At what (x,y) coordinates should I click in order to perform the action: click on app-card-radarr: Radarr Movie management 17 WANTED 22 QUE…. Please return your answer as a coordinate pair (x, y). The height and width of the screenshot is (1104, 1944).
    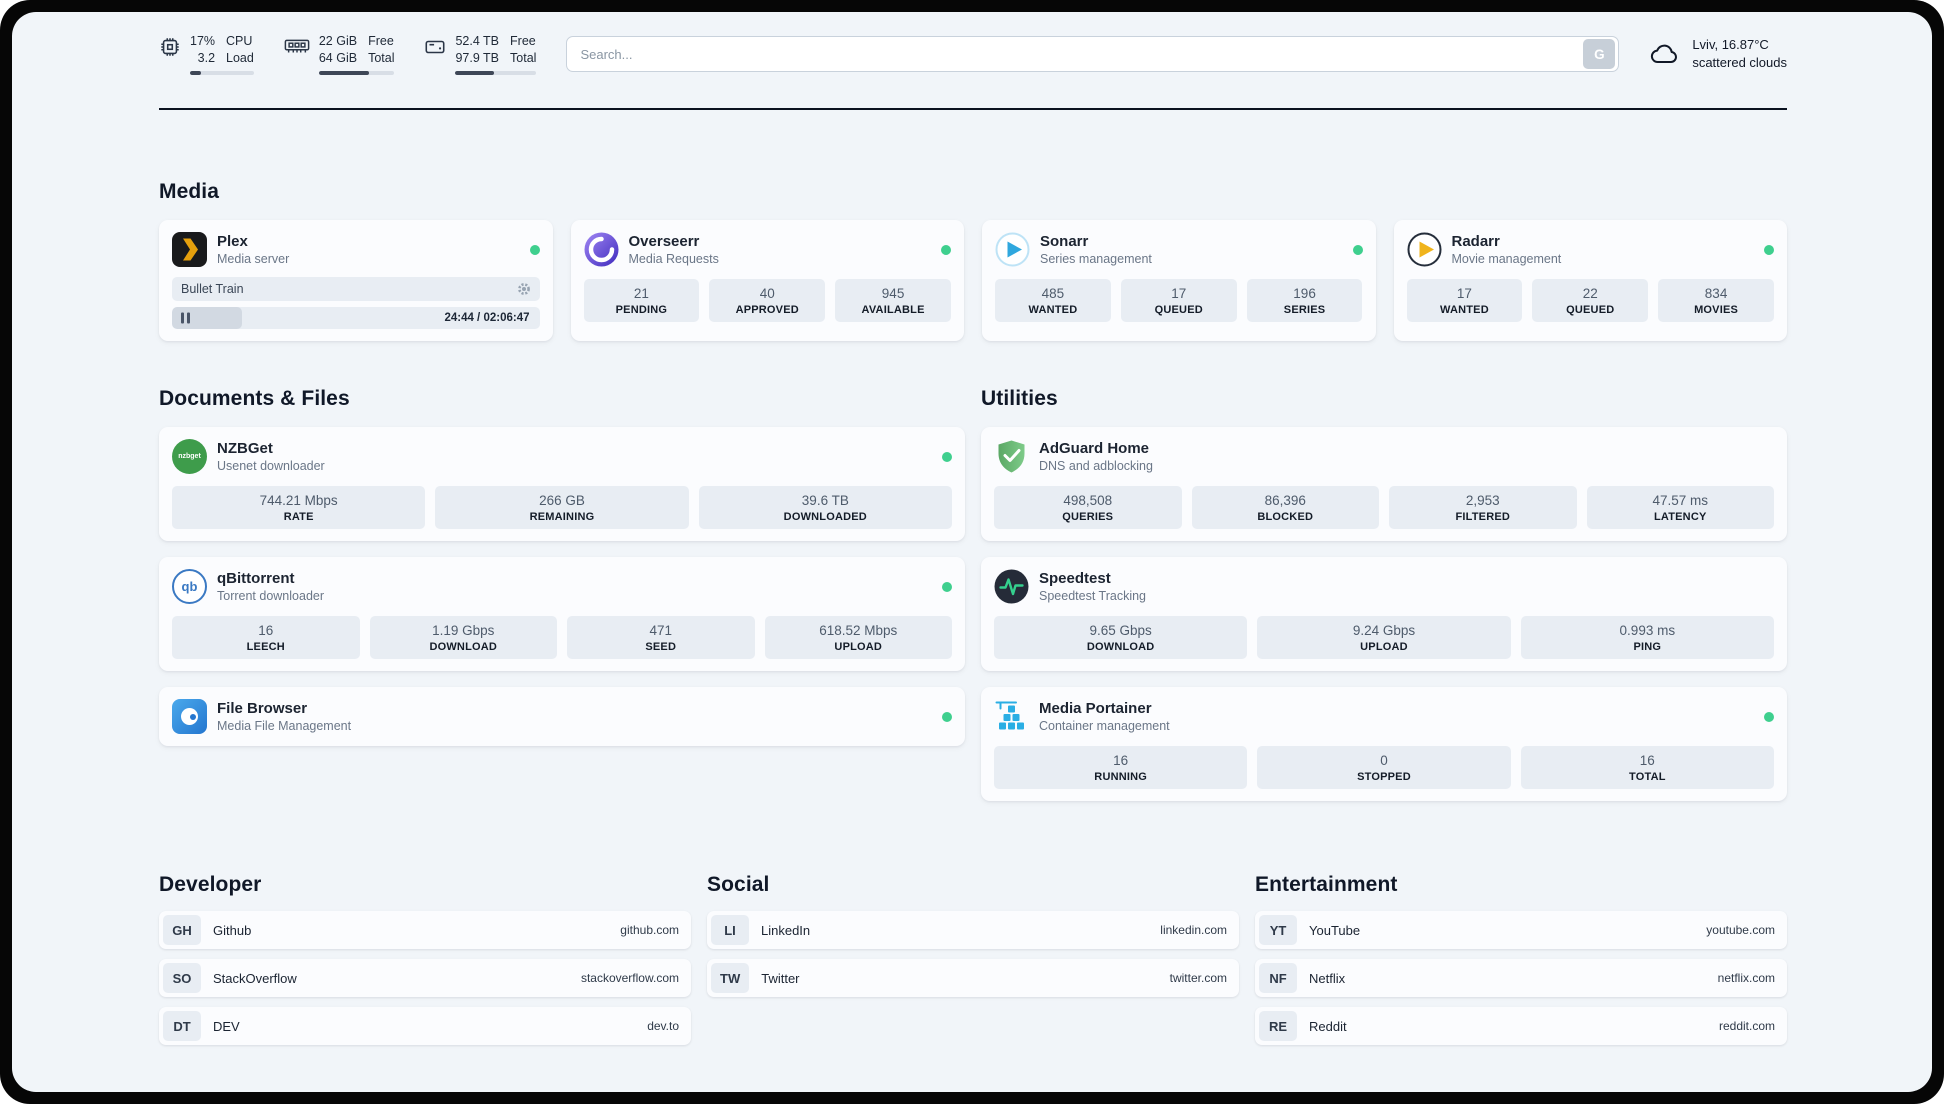
    Looking at the image, I should click on (1590, 280).